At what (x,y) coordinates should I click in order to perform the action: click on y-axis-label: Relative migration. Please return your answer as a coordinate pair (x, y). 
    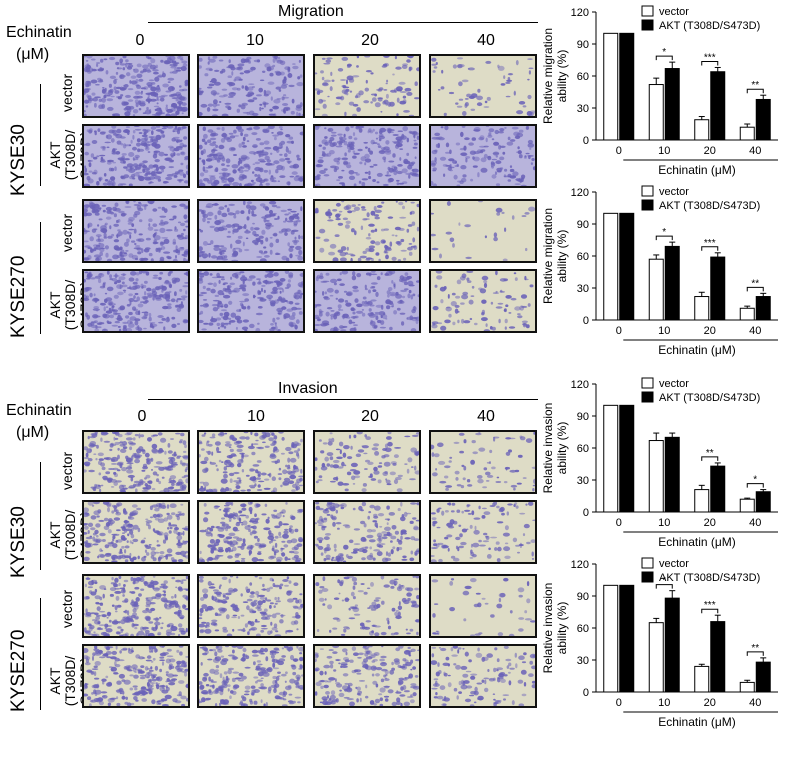
    Looking at the image, I should click on (548, 76).